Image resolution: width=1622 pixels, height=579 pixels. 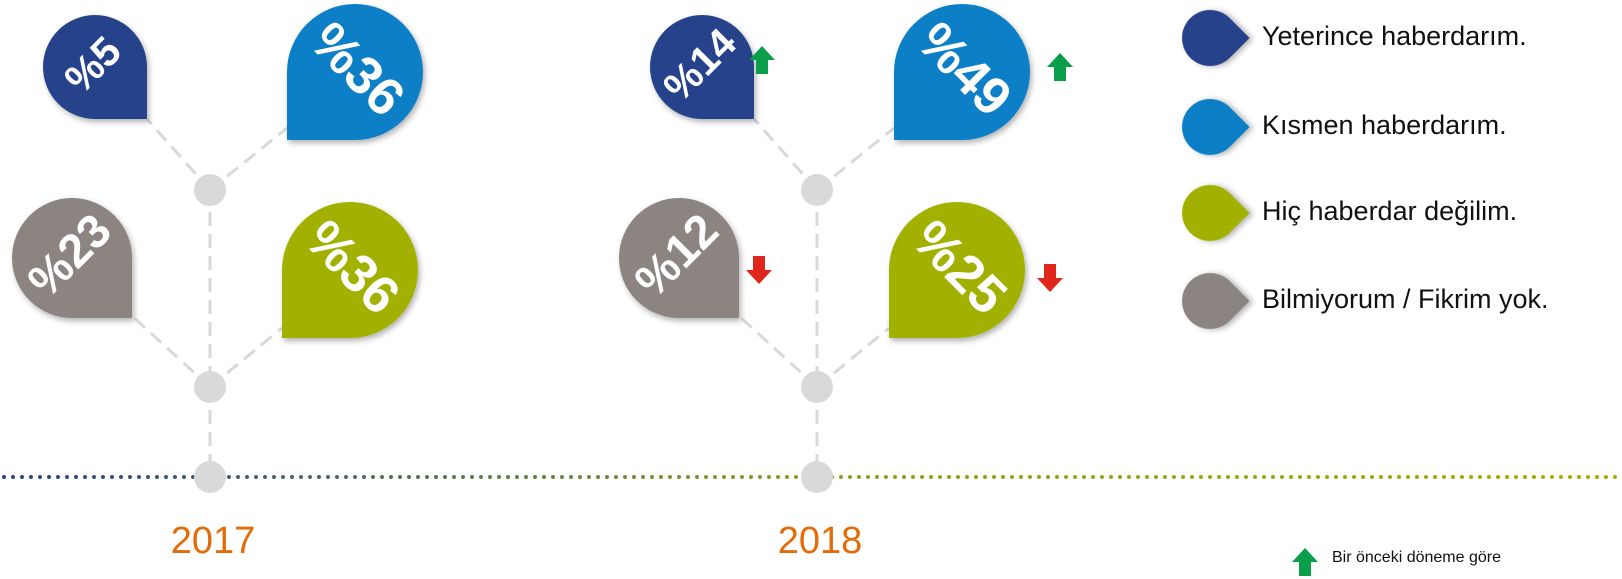 I want to click on year-label: 2018, so click(x=820, y=541).